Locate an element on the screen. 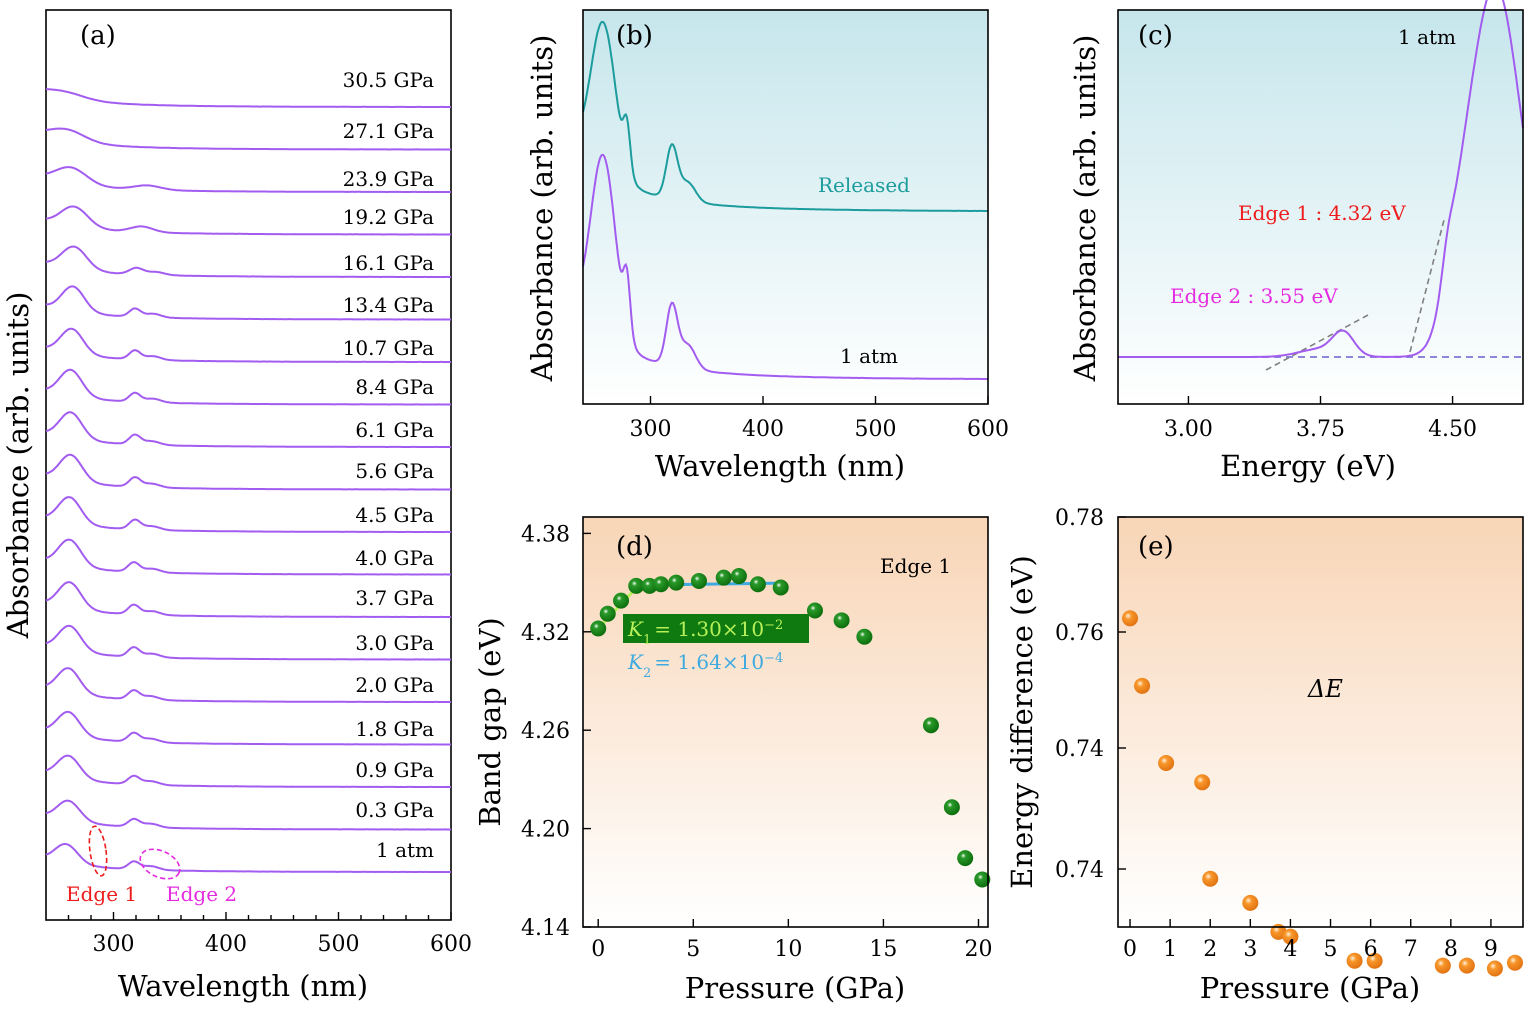  pressure-label: 3.0 GPa is located at coordinates (394, 643).